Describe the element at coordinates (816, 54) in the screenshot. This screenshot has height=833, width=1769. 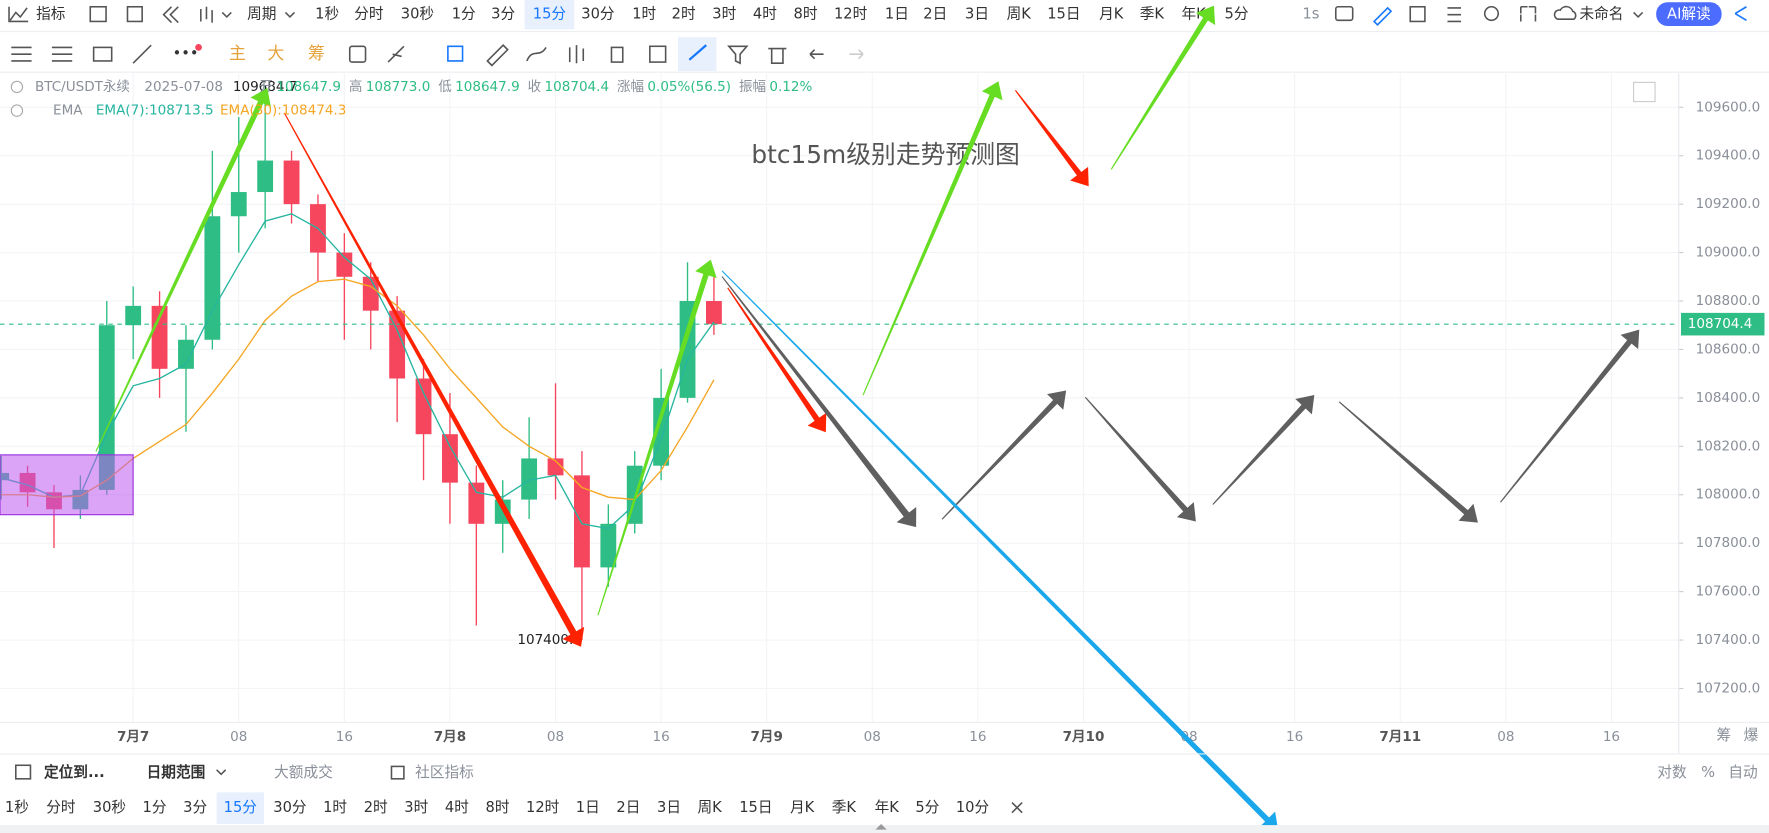
I see `tool-undo` at that location.